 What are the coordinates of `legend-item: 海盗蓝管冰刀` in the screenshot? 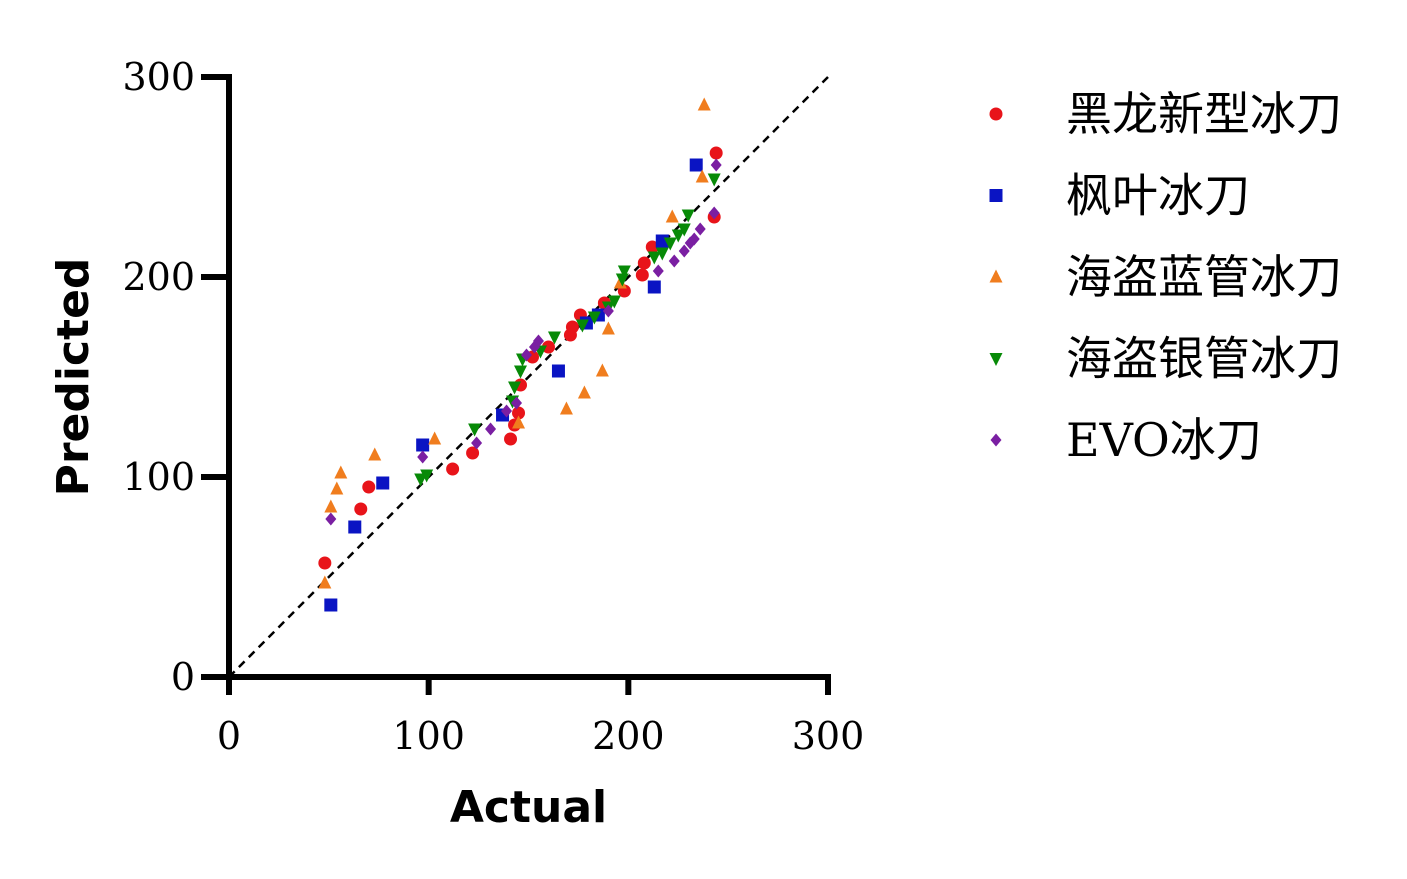 It's located at (1165, 277).